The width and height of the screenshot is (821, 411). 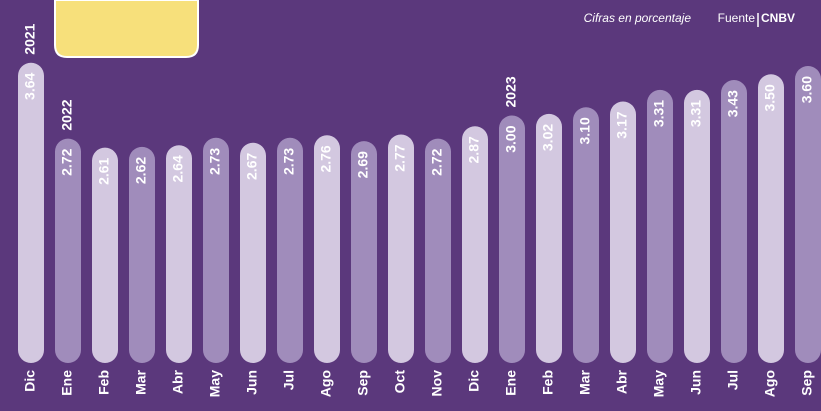 What do you see at coordinates (67, 114) in the screenshot?
I see `year-label: 2022` at bounding box center [67, 114].